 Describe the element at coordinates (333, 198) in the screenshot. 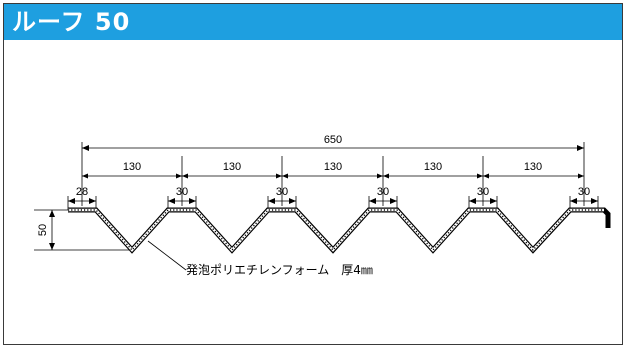

I see `top-width-dimensions: 28 30 30 30 30 30` at that location.